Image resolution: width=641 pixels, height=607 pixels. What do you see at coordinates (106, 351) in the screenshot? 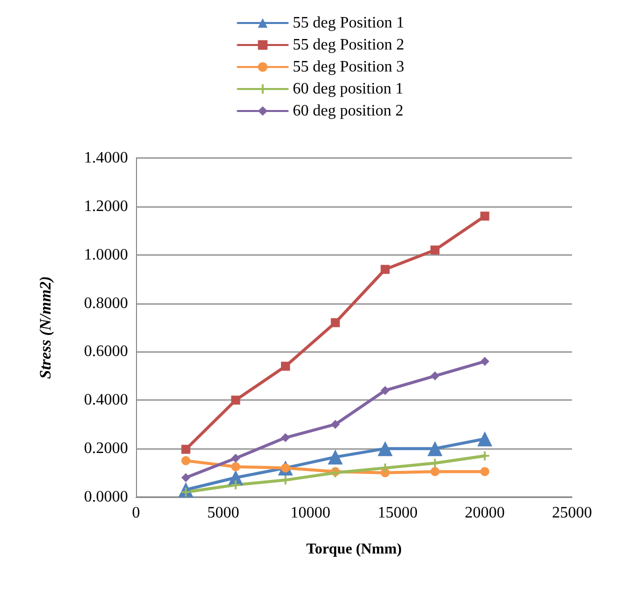
I see `y-tick-label: 0.6000` at bounding box center [106, 351].